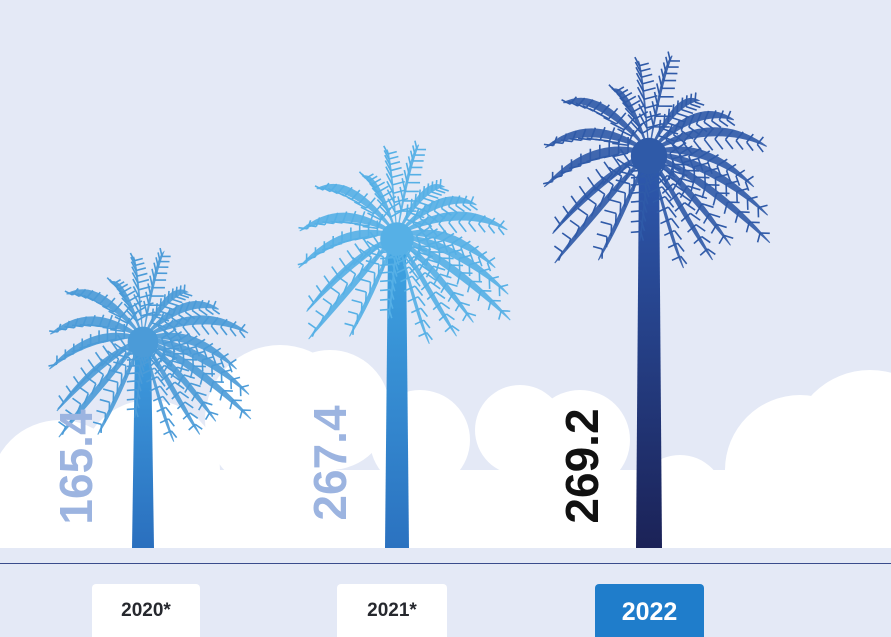 The height and width of the screenshot is (637, 891). What do you see at coordinates (582, 466) in the screenshot?
I see `data-label-2022: 269.2` at bounding box center [582, 466].